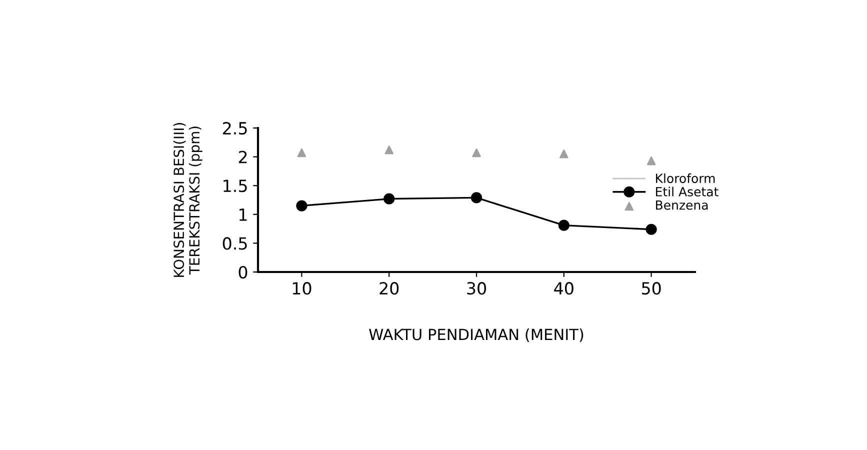 The height and width of the screenshot is (450, 867). Describe the element at coordinates (564, 288) in the screenshot. I see `x-tick-label: 40` at that location.